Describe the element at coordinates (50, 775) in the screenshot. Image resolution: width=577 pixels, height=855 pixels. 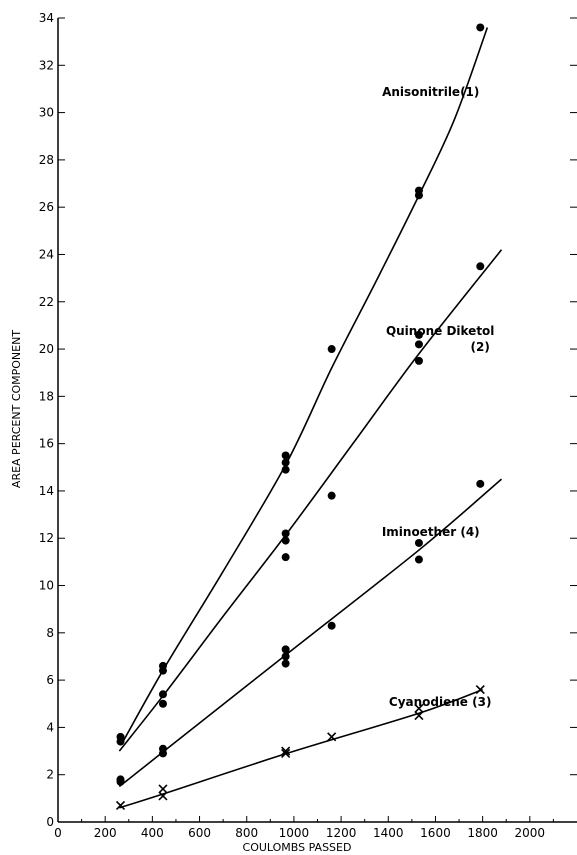
I see `y-tick-label: 2` at that location.